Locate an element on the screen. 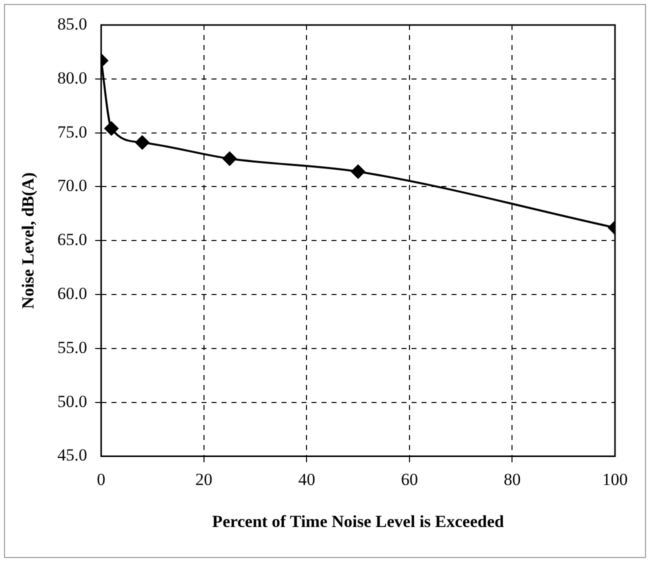 This screenshot has width=656, height=569. y-axis-title: Noise Level, dB(A) is located at coordinates (28, 240).